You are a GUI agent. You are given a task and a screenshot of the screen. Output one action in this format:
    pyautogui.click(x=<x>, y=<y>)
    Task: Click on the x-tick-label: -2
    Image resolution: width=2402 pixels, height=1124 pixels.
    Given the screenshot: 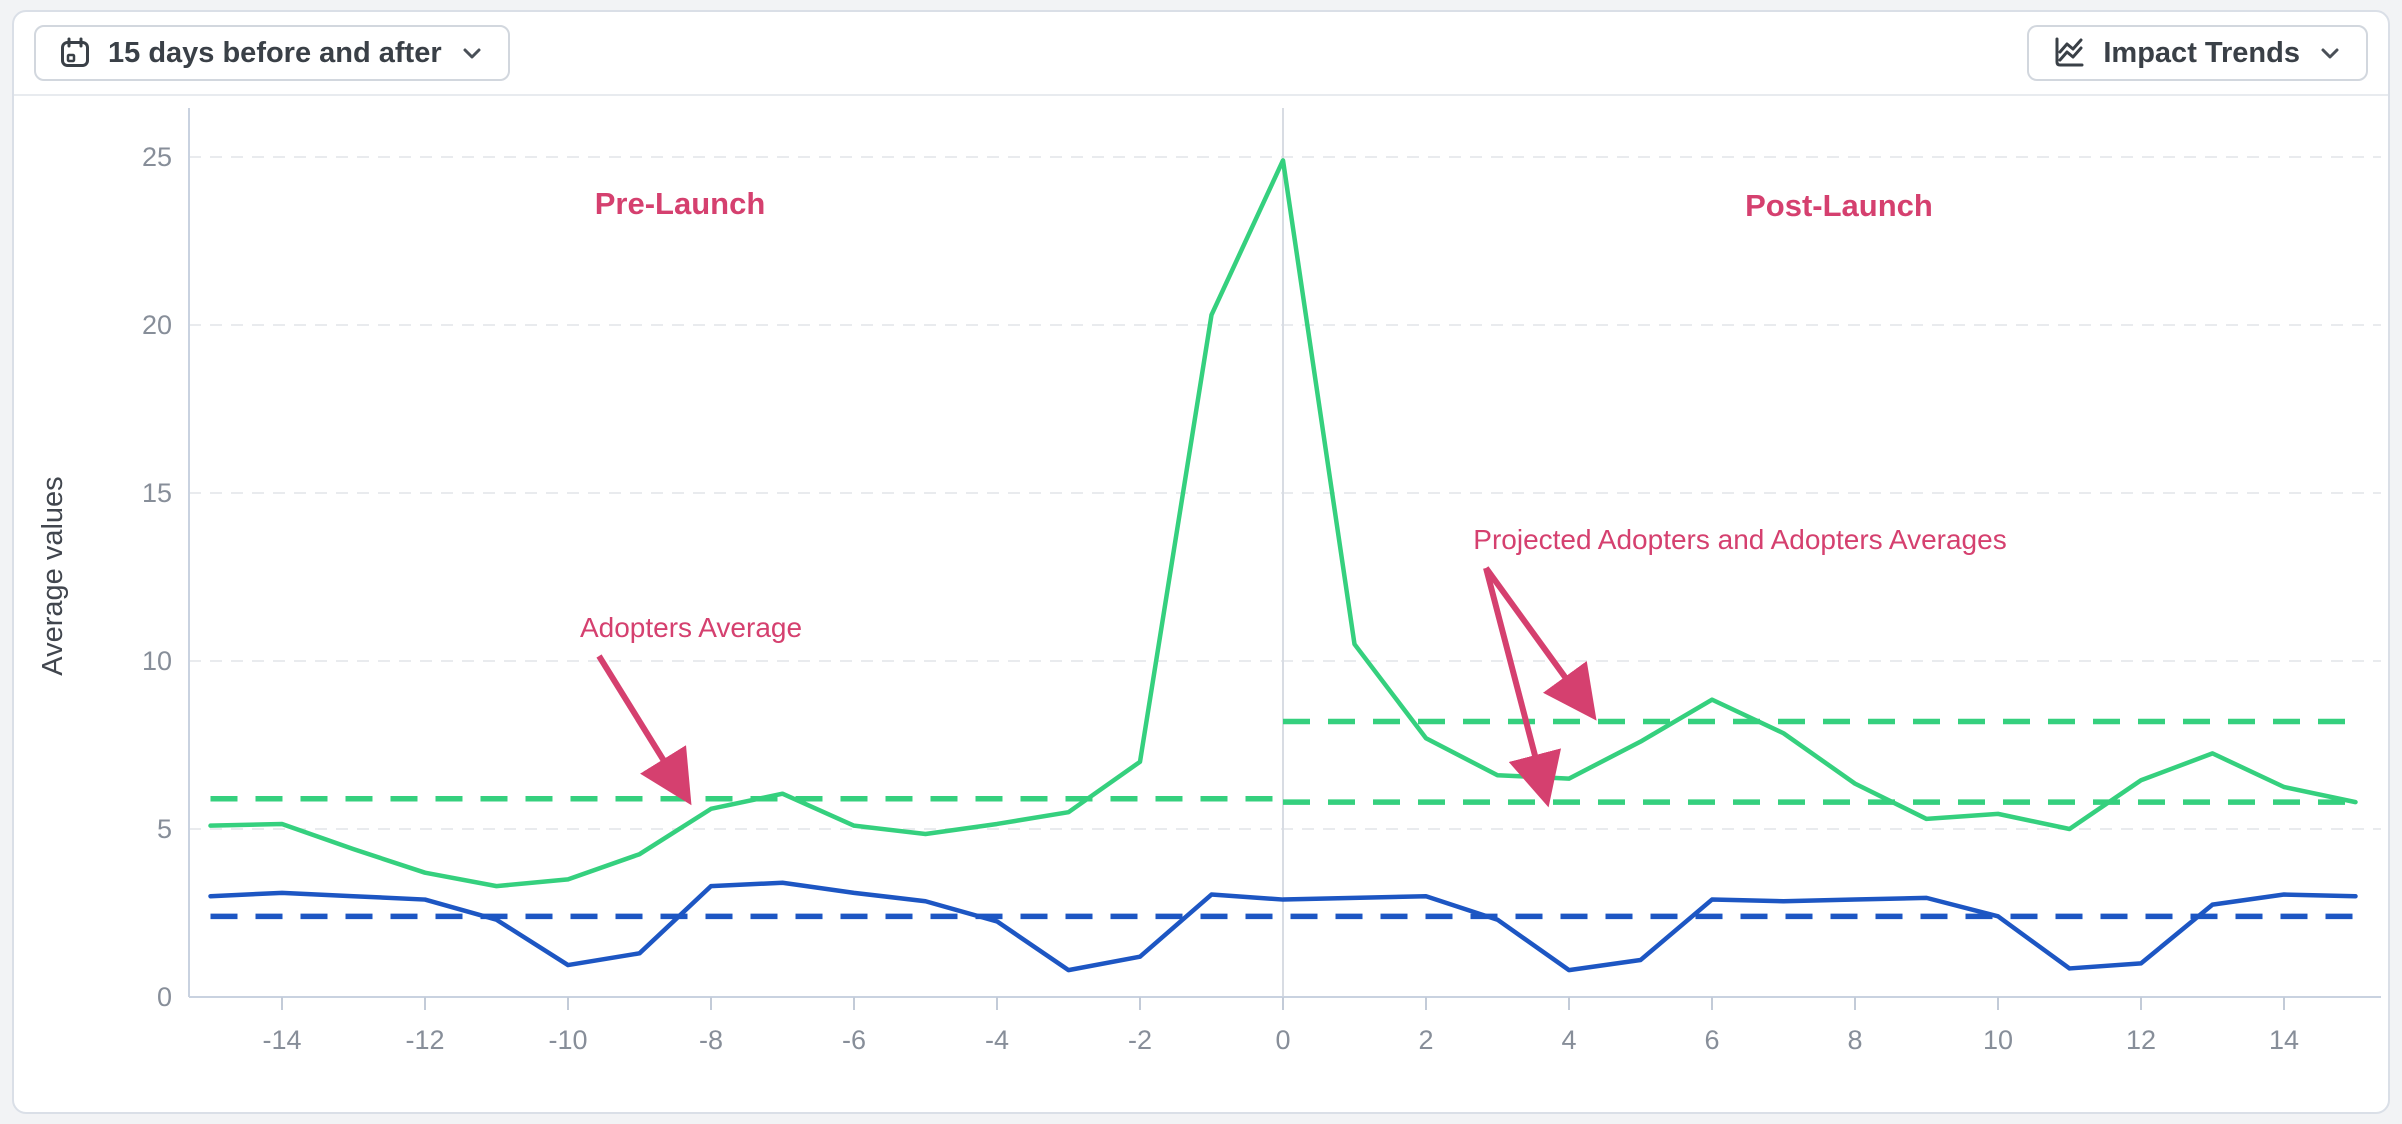 What is the action you would take?
    pyautogui.click(x=1140, y=1040)
    